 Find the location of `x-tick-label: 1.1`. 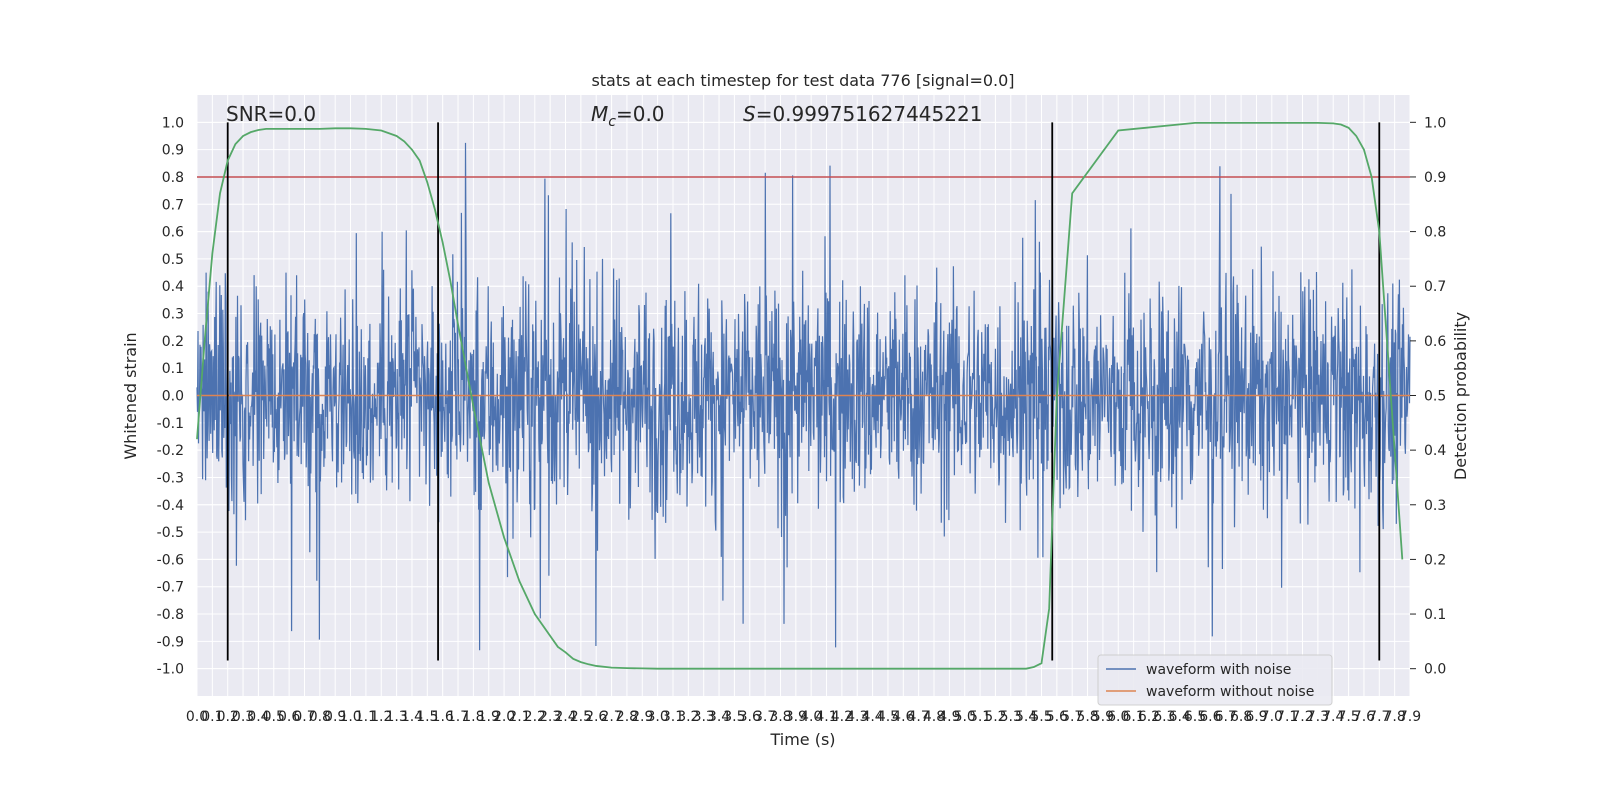

x-tick-label: 1.1 is located at coordinates (366, 717).